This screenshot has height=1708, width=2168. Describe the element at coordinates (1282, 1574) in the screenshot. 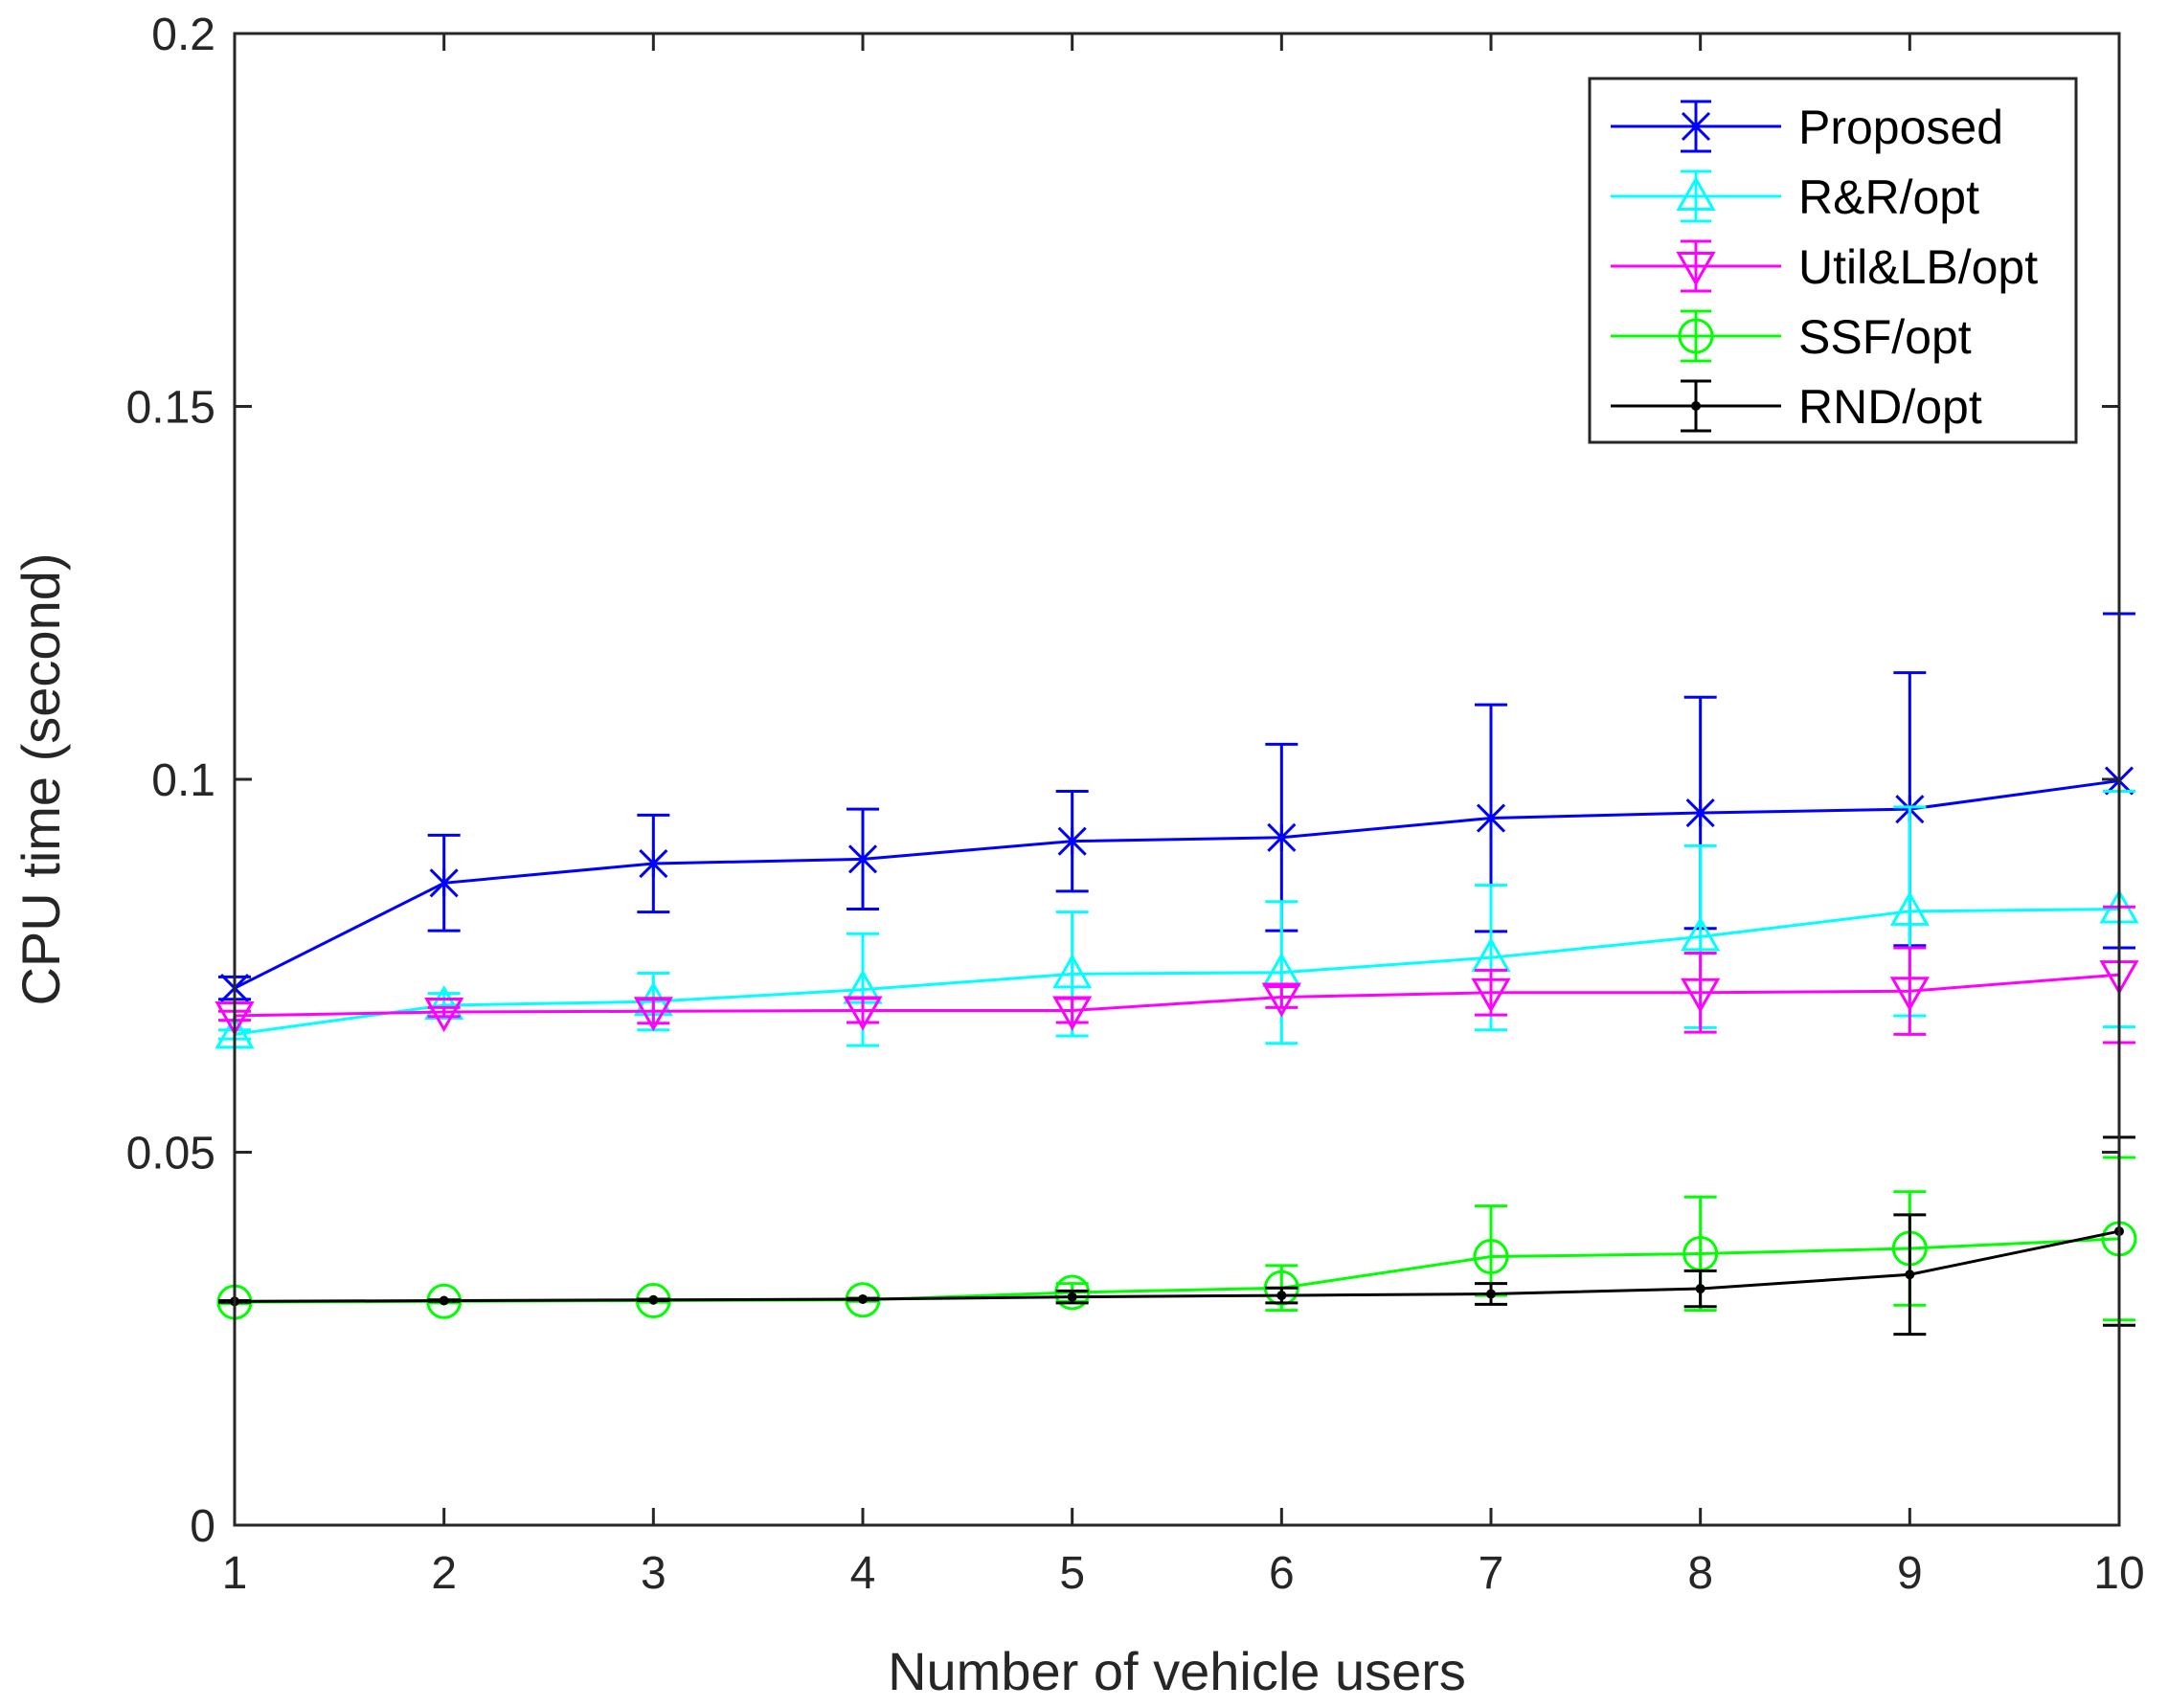

I see `x-tick-label: 6` at that location.